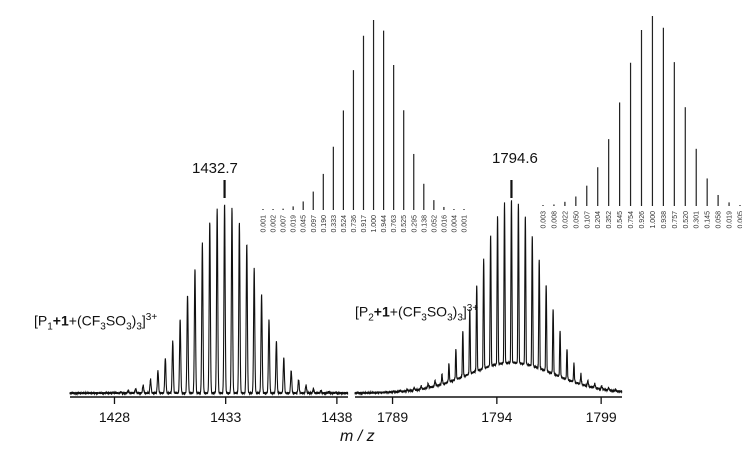  I want to click on right-sim-bar-label: 0.058, so click(719, 220).